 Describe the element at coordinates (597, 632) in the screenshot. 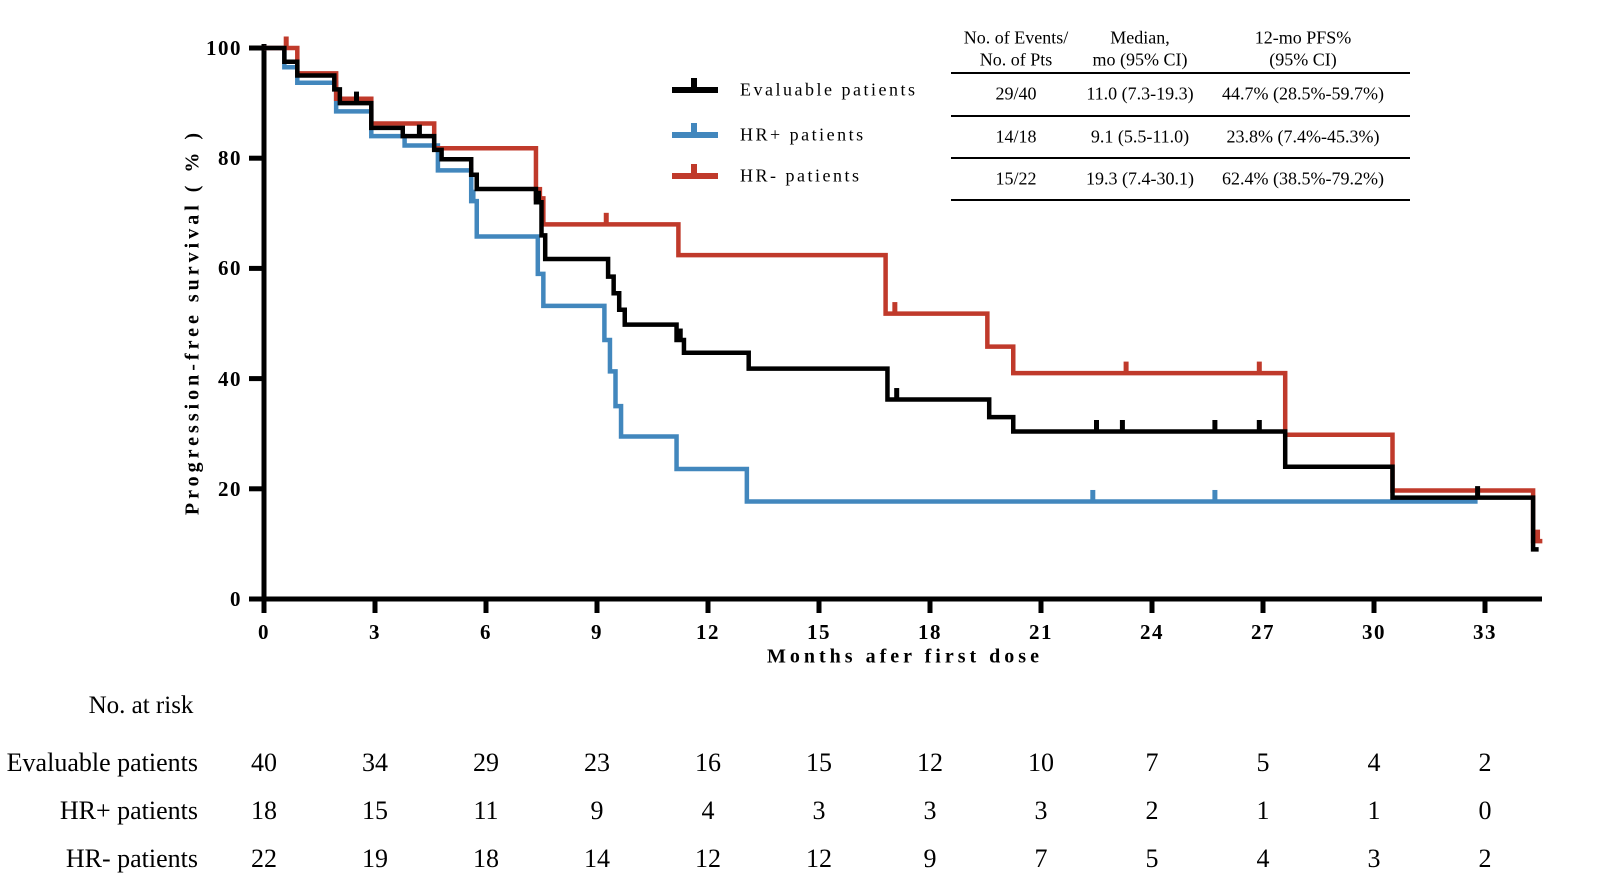

I see `x-tick-label: 9` at that location.